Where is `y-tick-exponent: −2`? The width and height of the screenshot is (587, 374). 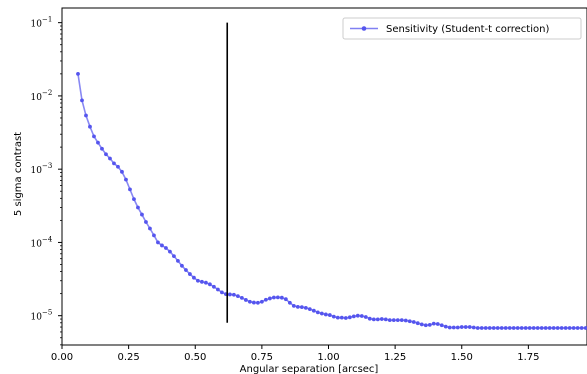 y-tick-exponent: −2 is located at coordinates (47, 93).